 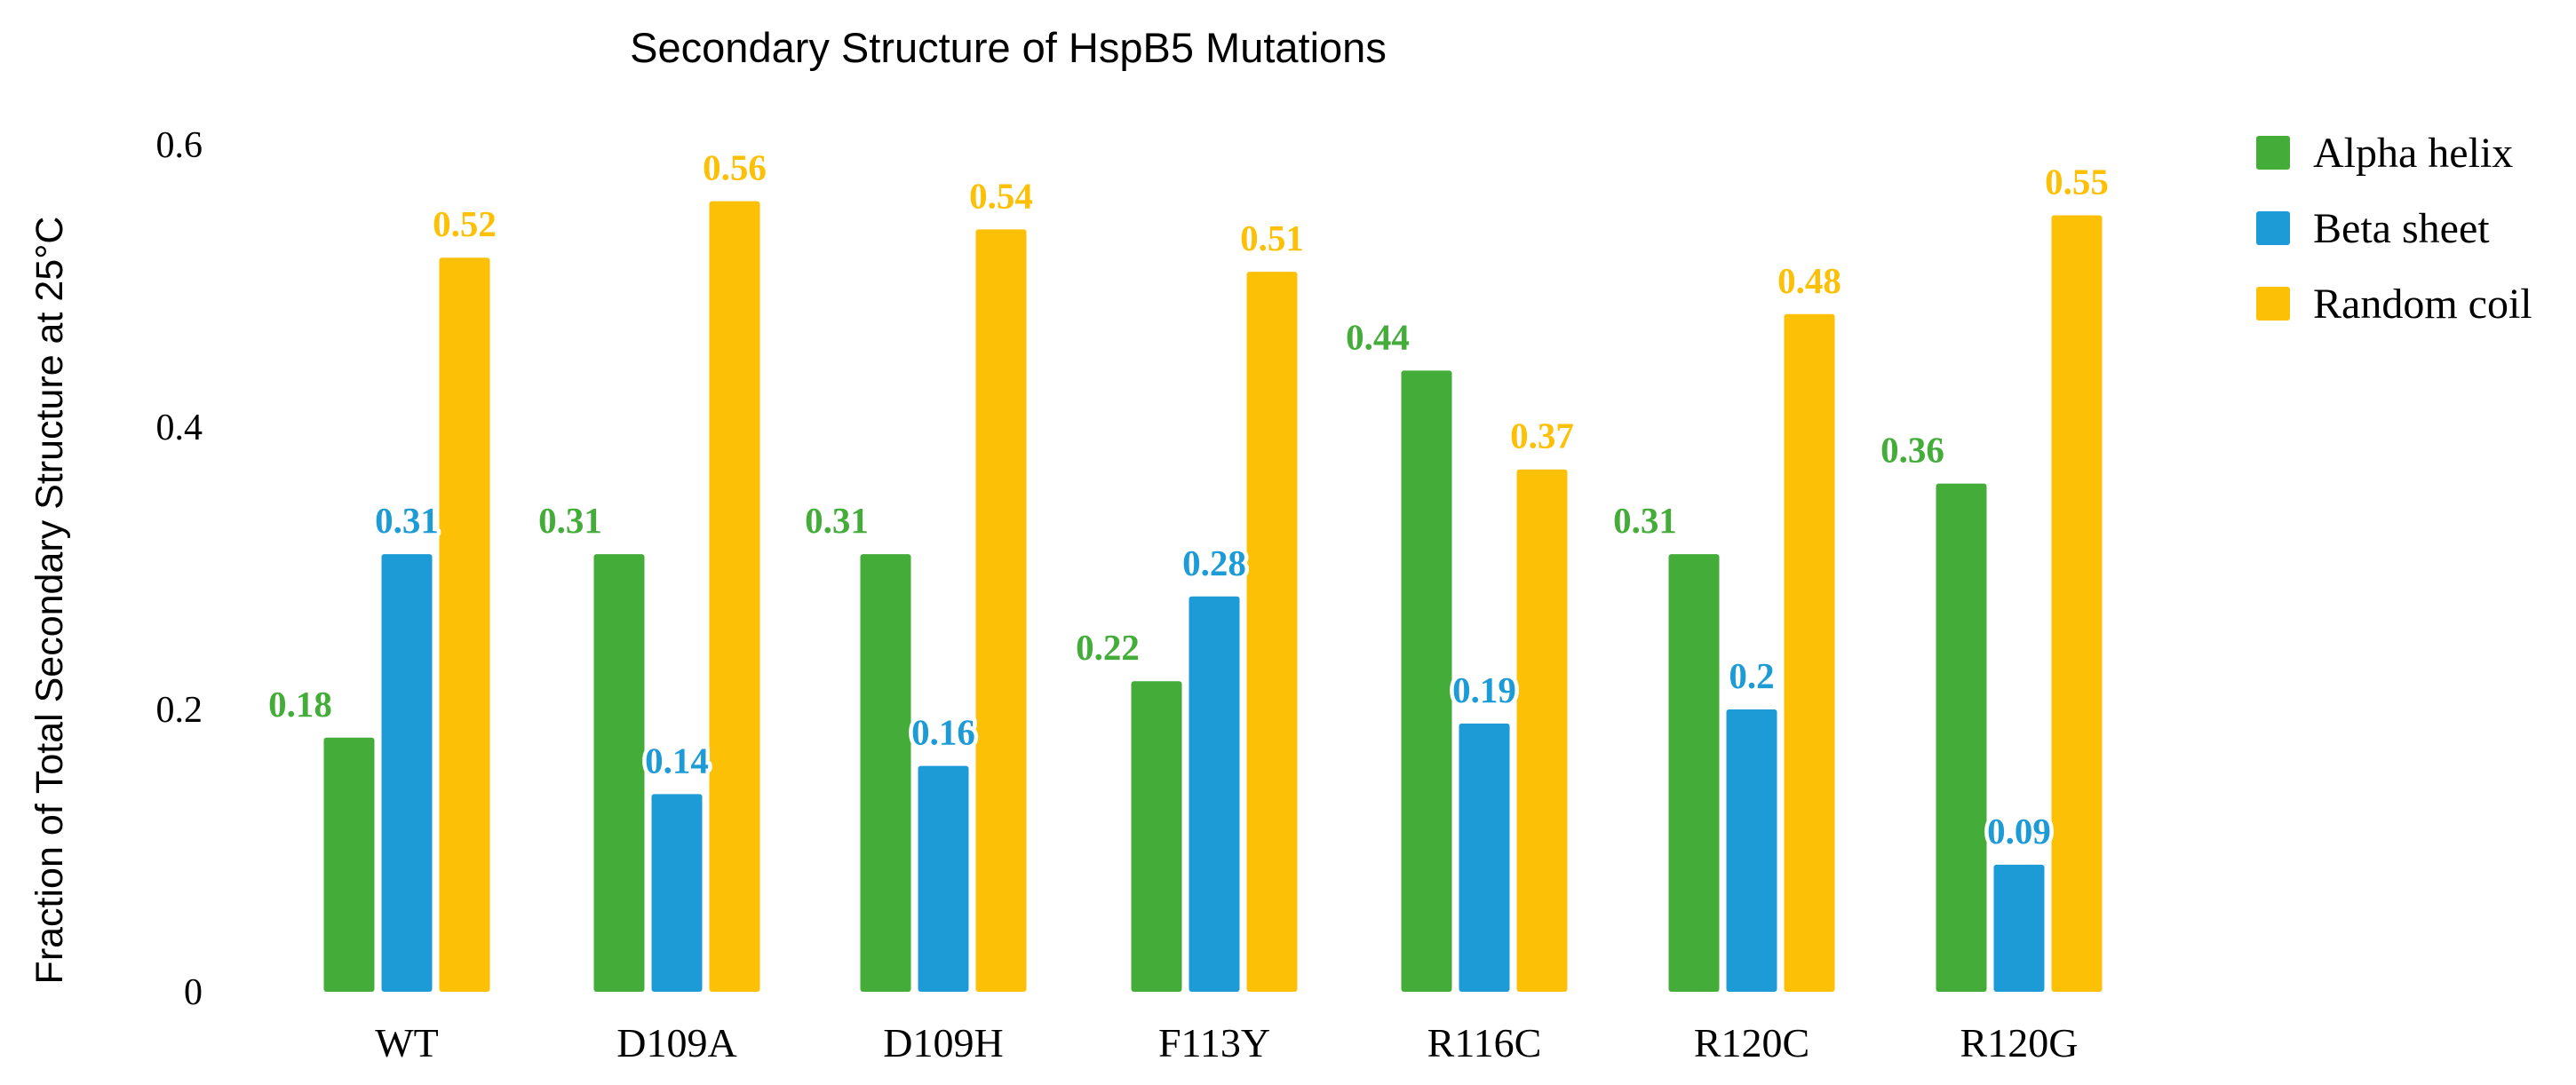 I want to click on bar-beta-sheet-wt, so click(x=407, y=773).